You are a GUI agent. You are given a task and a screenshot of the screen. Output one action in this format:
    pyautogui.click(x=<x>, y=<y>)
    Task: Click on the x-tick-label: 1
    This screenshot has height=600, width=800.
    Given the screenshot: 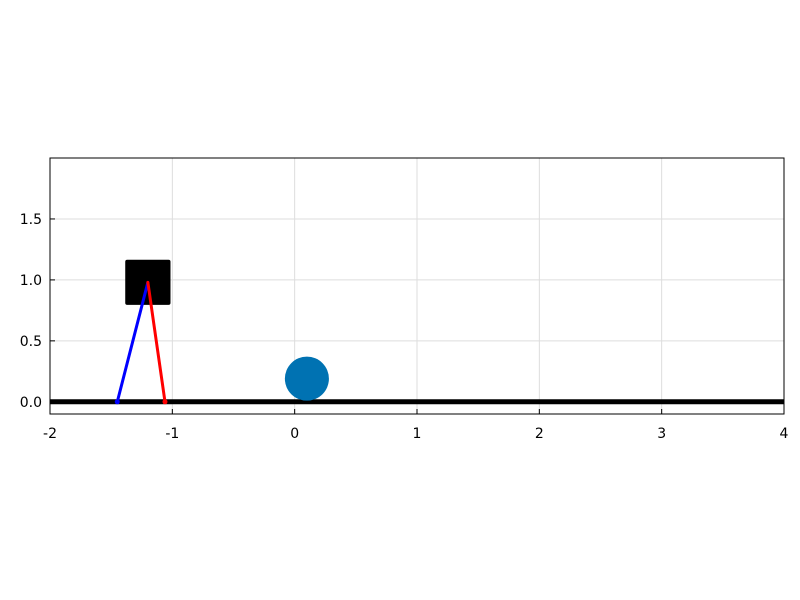 What is the action you would take?
    pyautogui.click(x=417, y=434)
    